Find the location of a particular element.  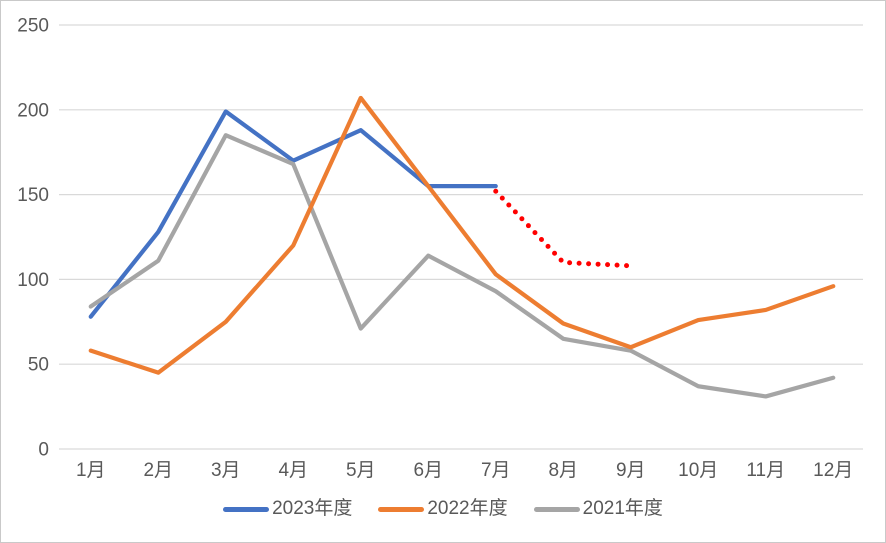

legend-item-2021: 2021年度 is located at coordinates (598, 509).